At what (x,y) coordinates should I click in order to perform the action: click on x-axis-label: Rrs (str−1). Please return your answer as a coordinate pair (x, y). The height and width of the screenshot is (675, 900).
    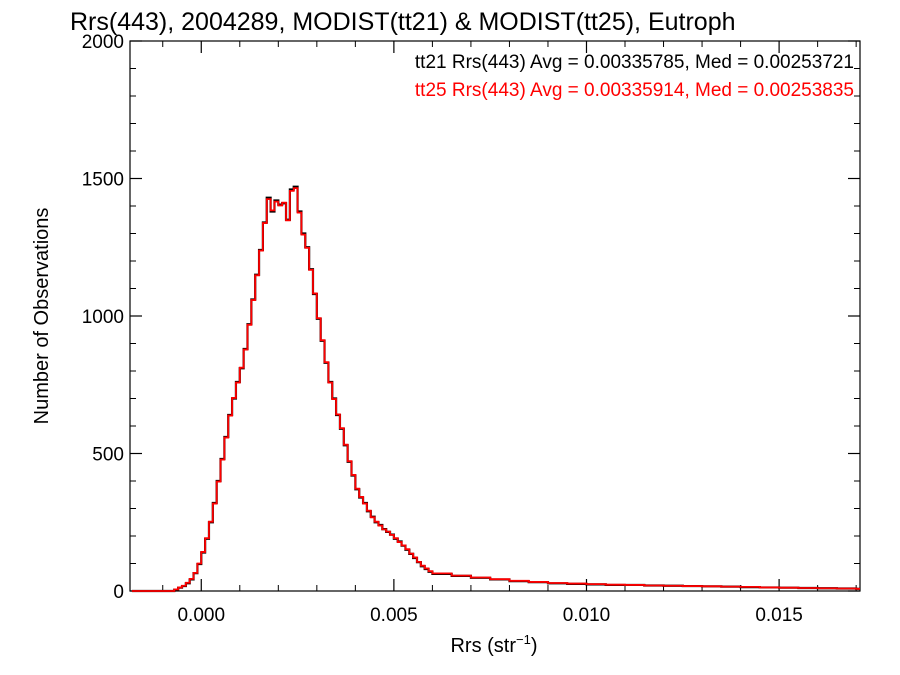
    Looking at the image, I should click on (493, 644).